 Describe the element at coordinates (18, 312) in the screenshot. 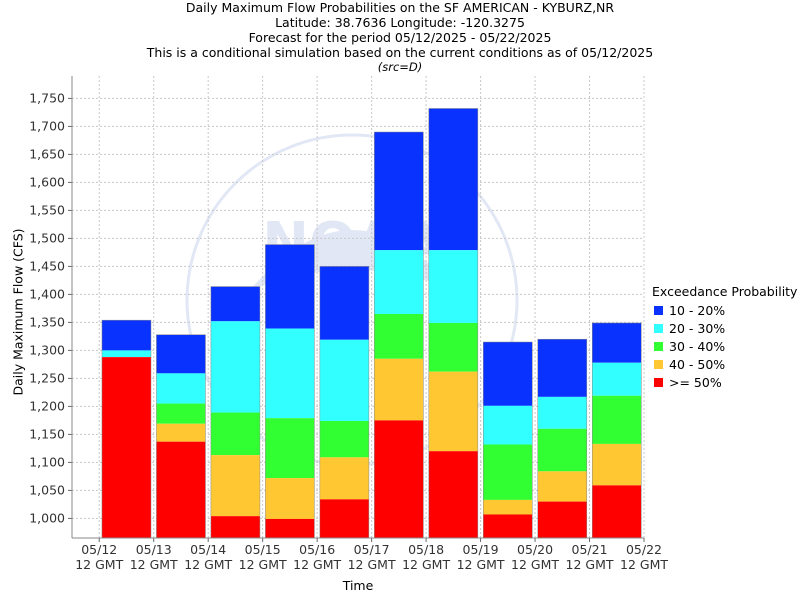

I see `y-axis-label: Daily Maximum Flow (CFS)` at that location.